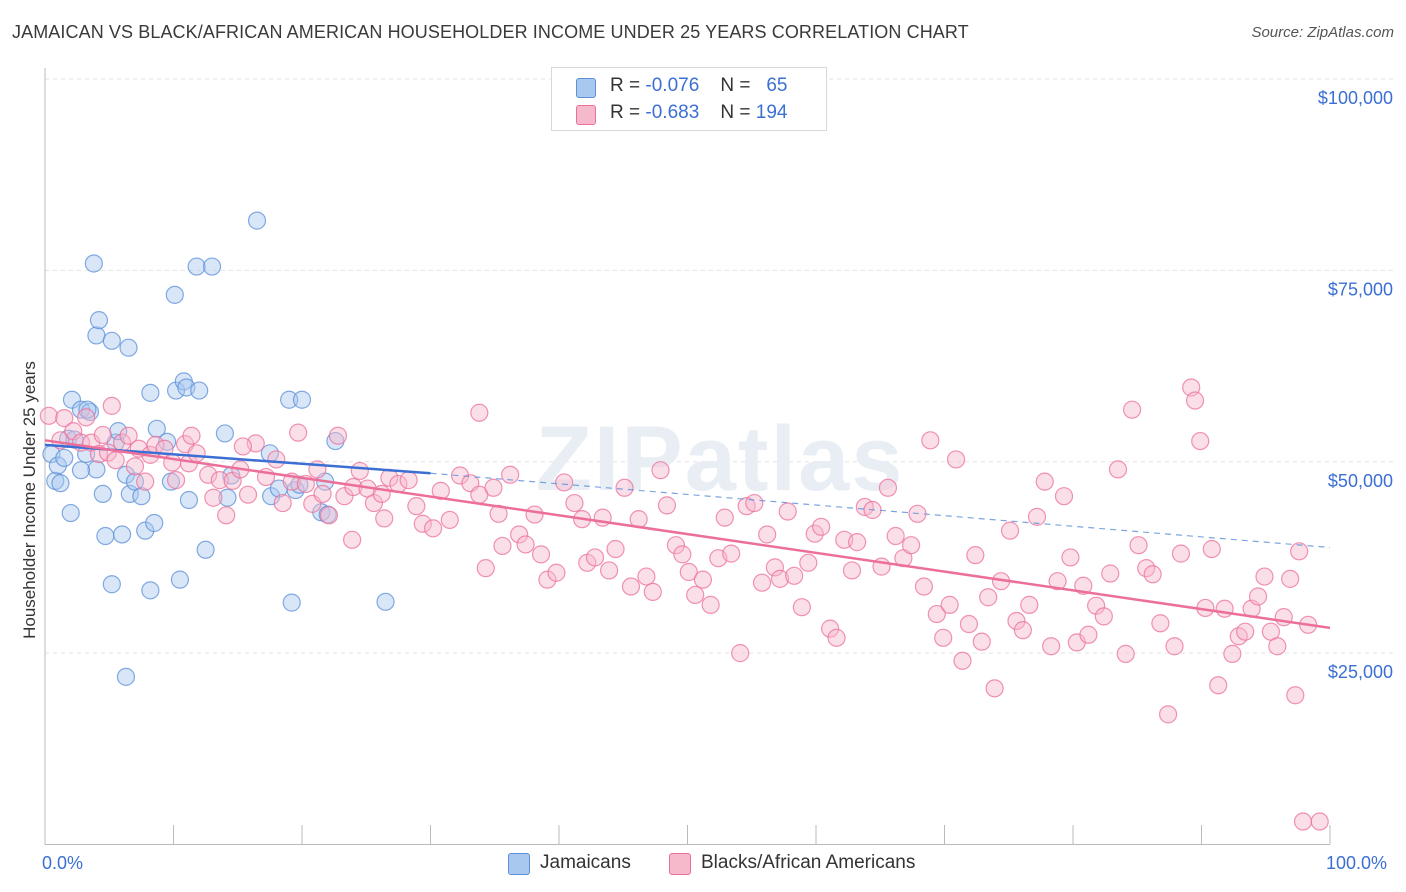 This screenshot has height=892, width=1406. I want to click on y-axis-label-wrap: Householder Income Under 25 years, so click(30, 500).